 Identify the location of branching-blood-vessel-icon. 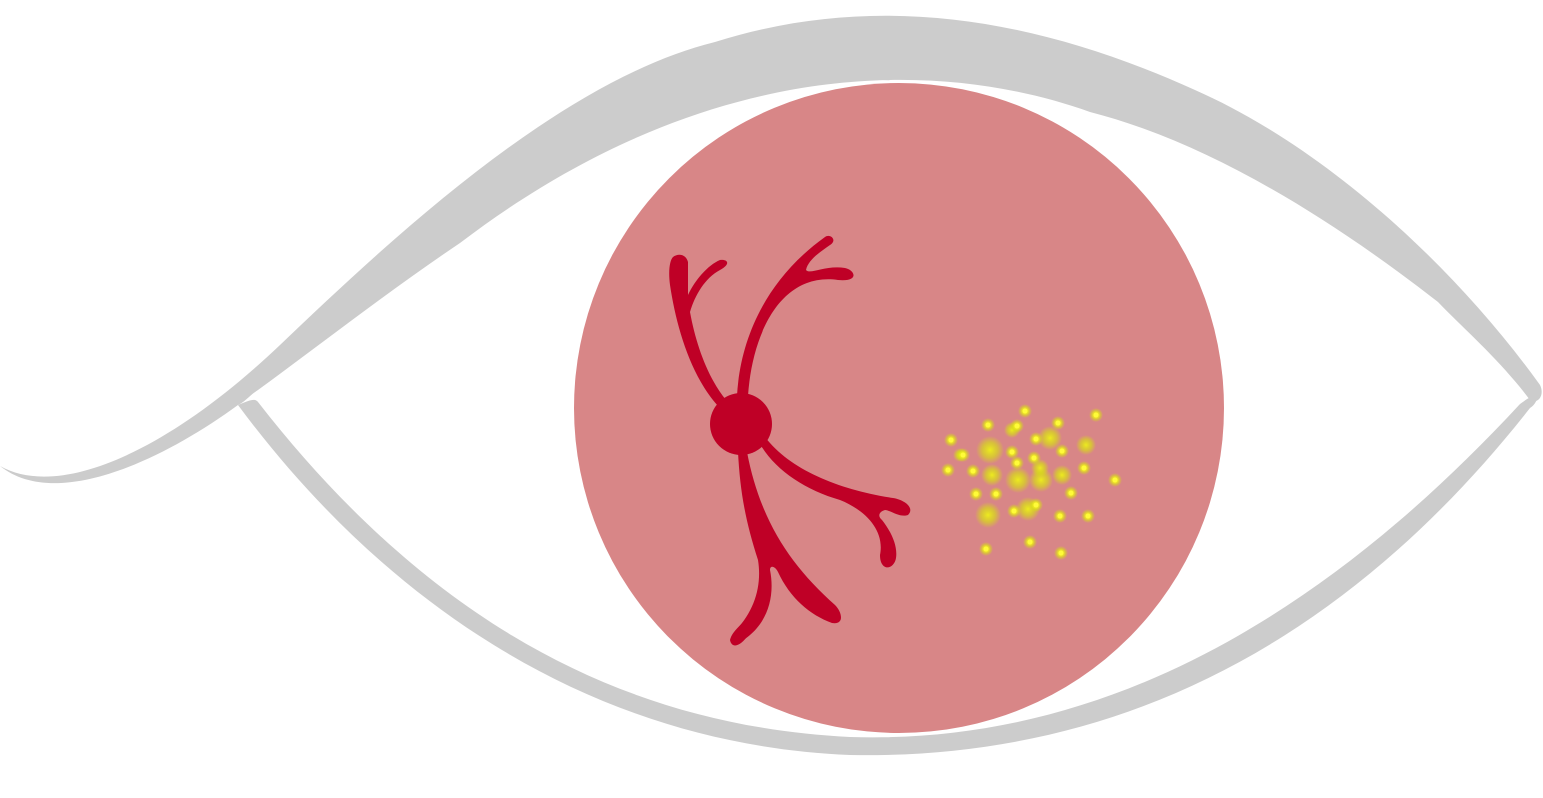
(790, 440).